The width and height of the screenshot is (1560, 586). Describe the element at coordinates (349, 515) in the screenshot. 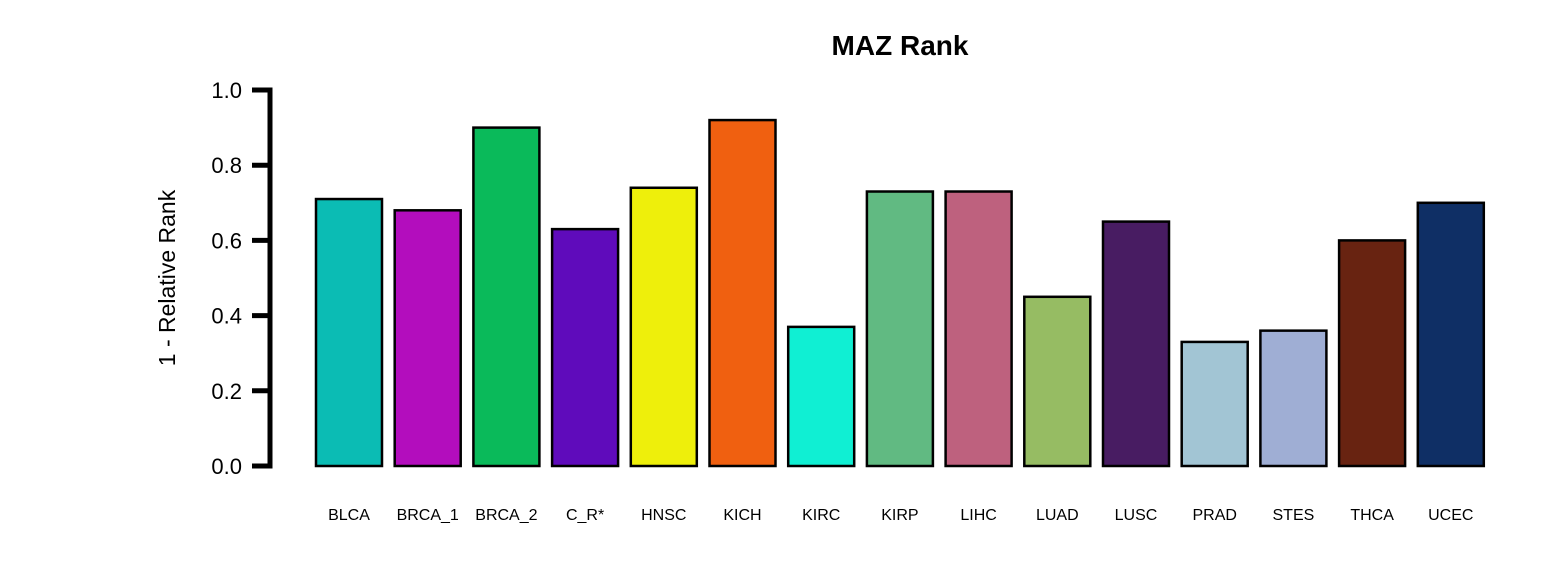

I see `x-axis-tick-label: BLCA` at that location.